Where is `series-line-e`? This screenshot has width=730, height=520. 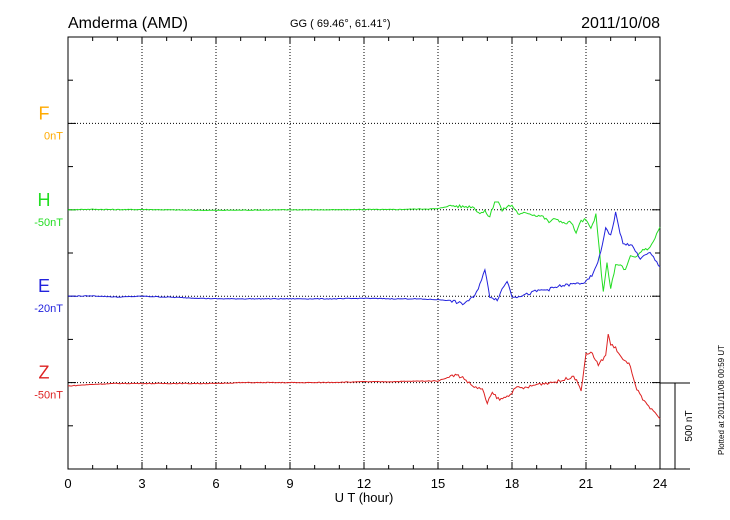 series-line-e is located at coordinates (364, 258).